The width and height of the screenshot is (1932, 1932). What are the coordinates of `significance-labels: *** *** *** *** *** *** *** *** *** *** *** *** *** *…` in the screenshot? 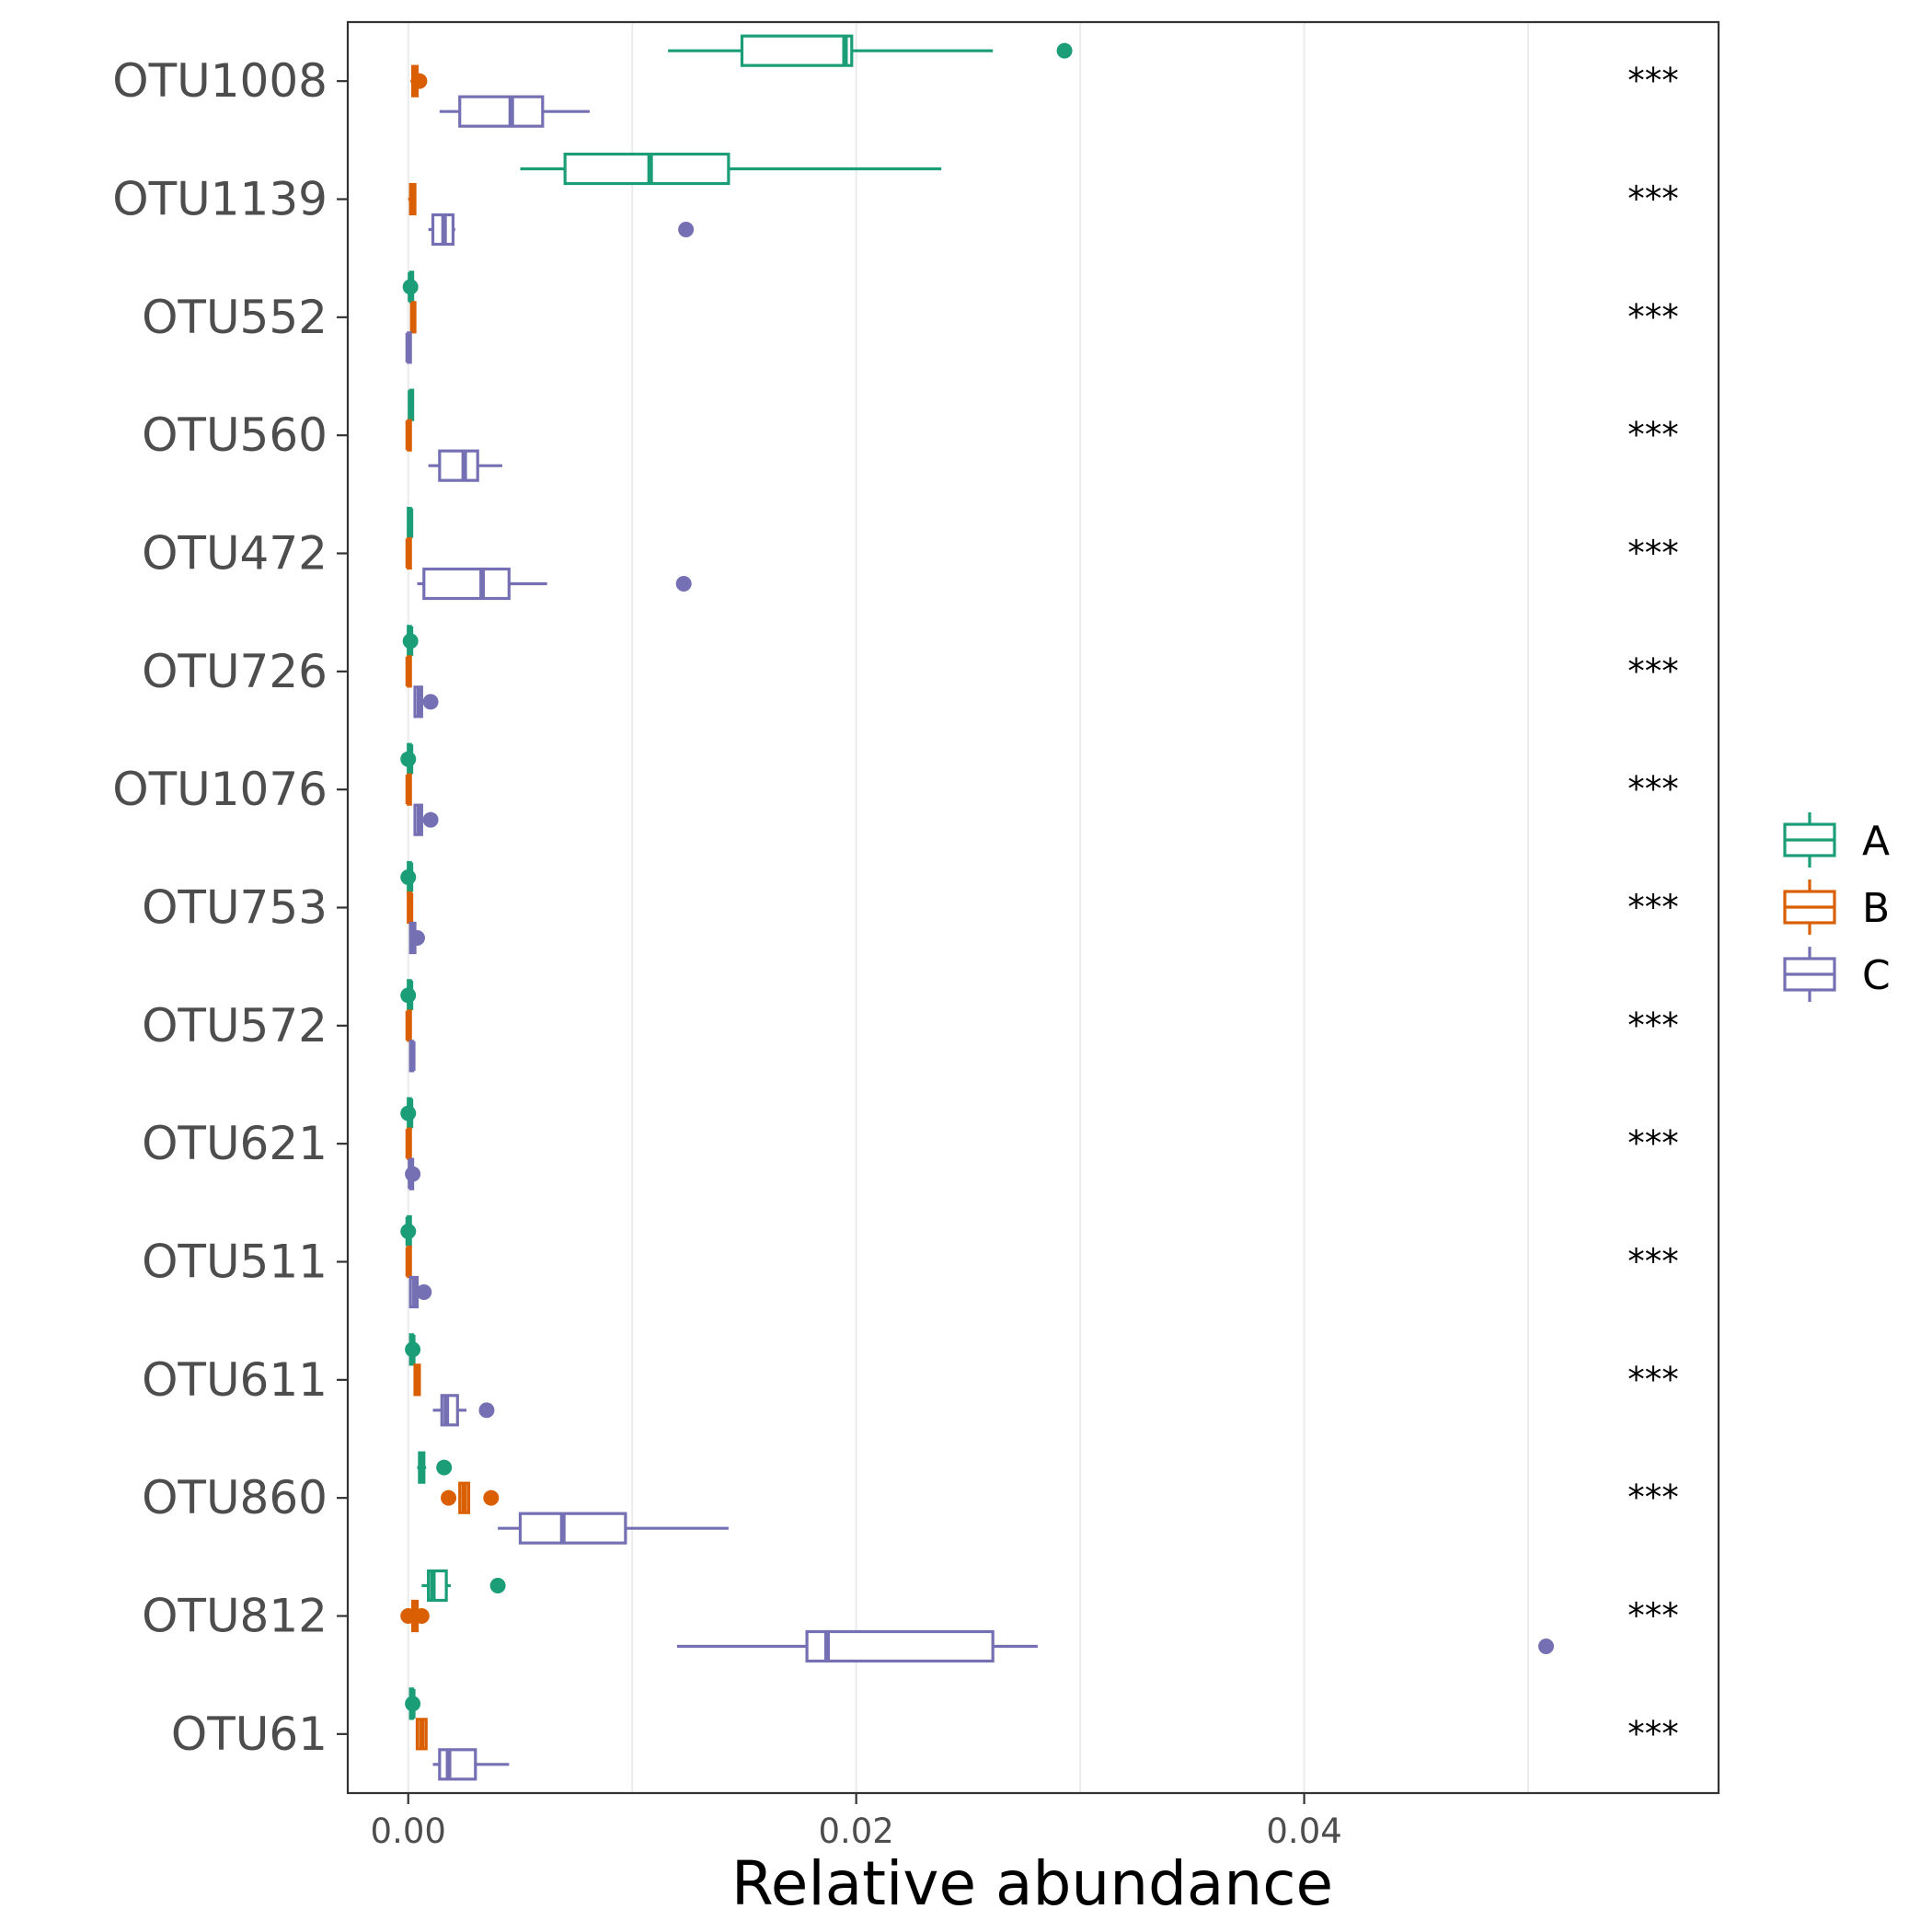 It's located at (1653, 907).